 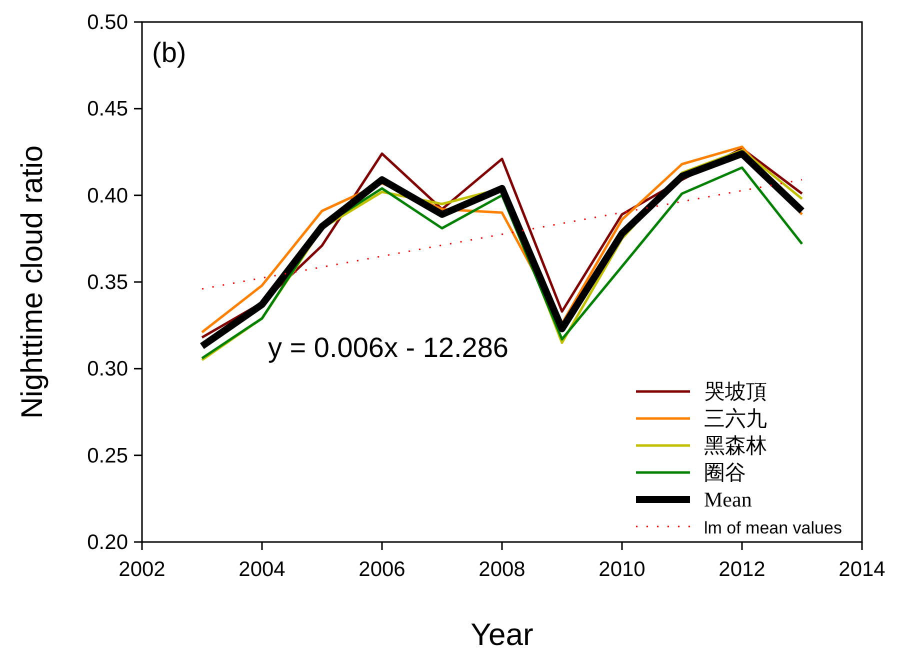 I want to click on y-tick-label: 0.50, so click(x=107, y=22).